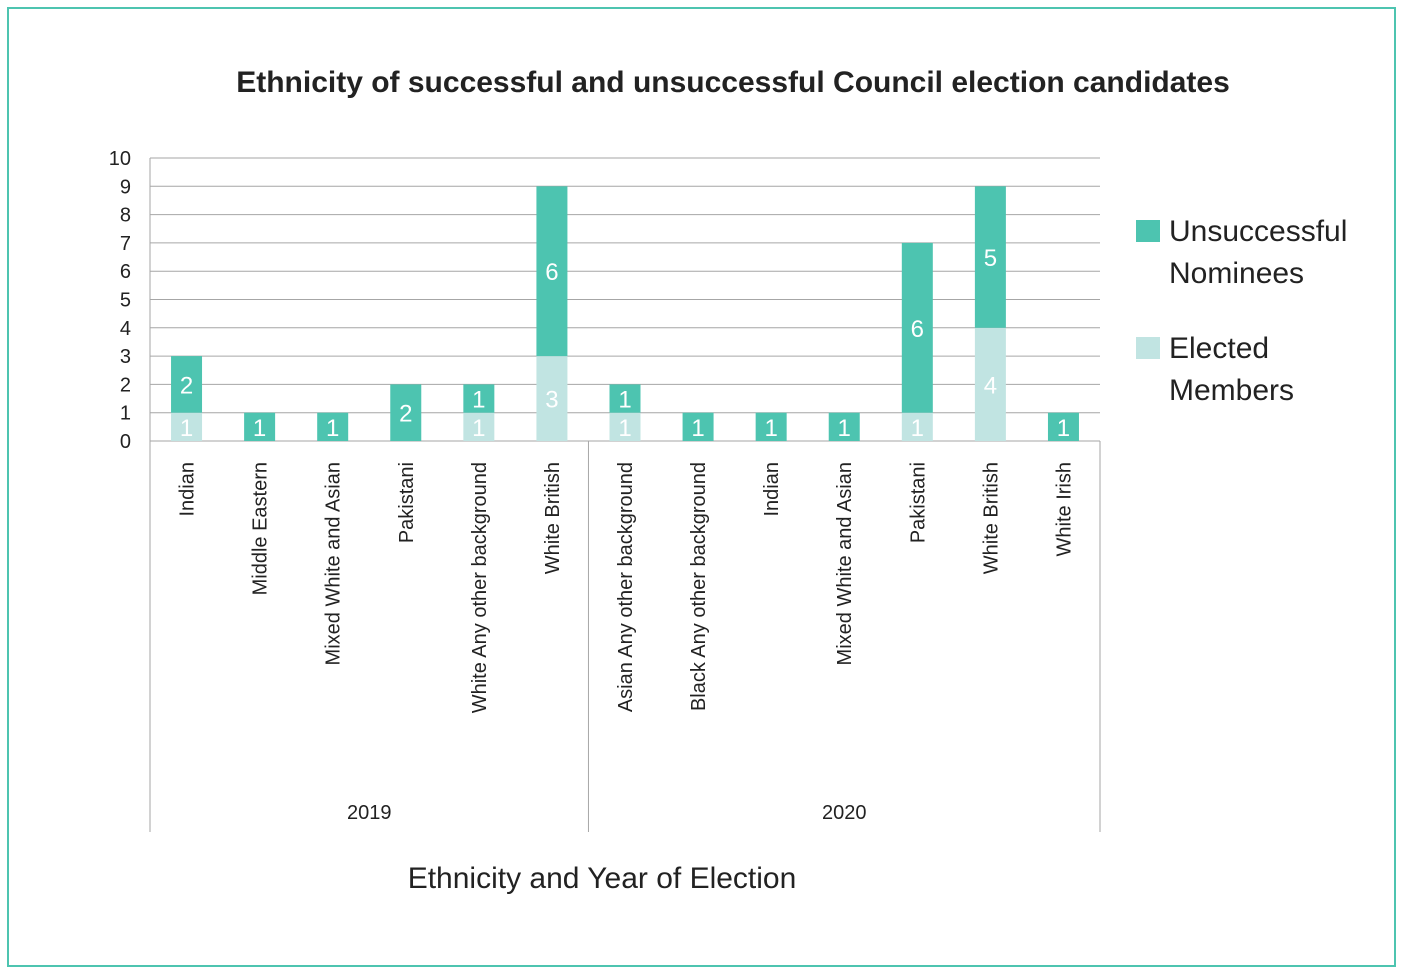 This screenshot has height=967, width=1407. Describe the element at coordinates (125, 442) in the screenshot. I see `y-tick-label: 0` at that location.